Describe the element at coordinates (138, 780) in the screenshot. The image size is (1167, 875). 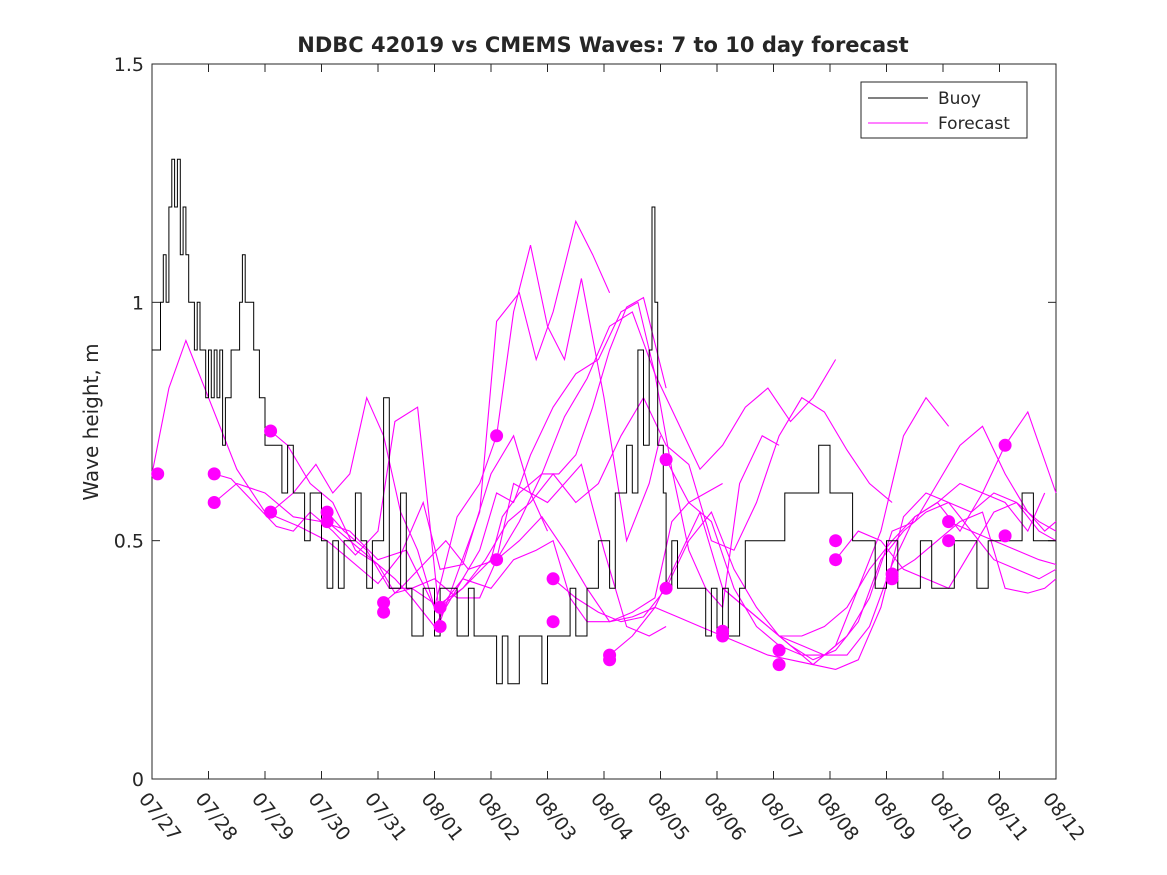
I see `y-tick-label: 0` at that location.